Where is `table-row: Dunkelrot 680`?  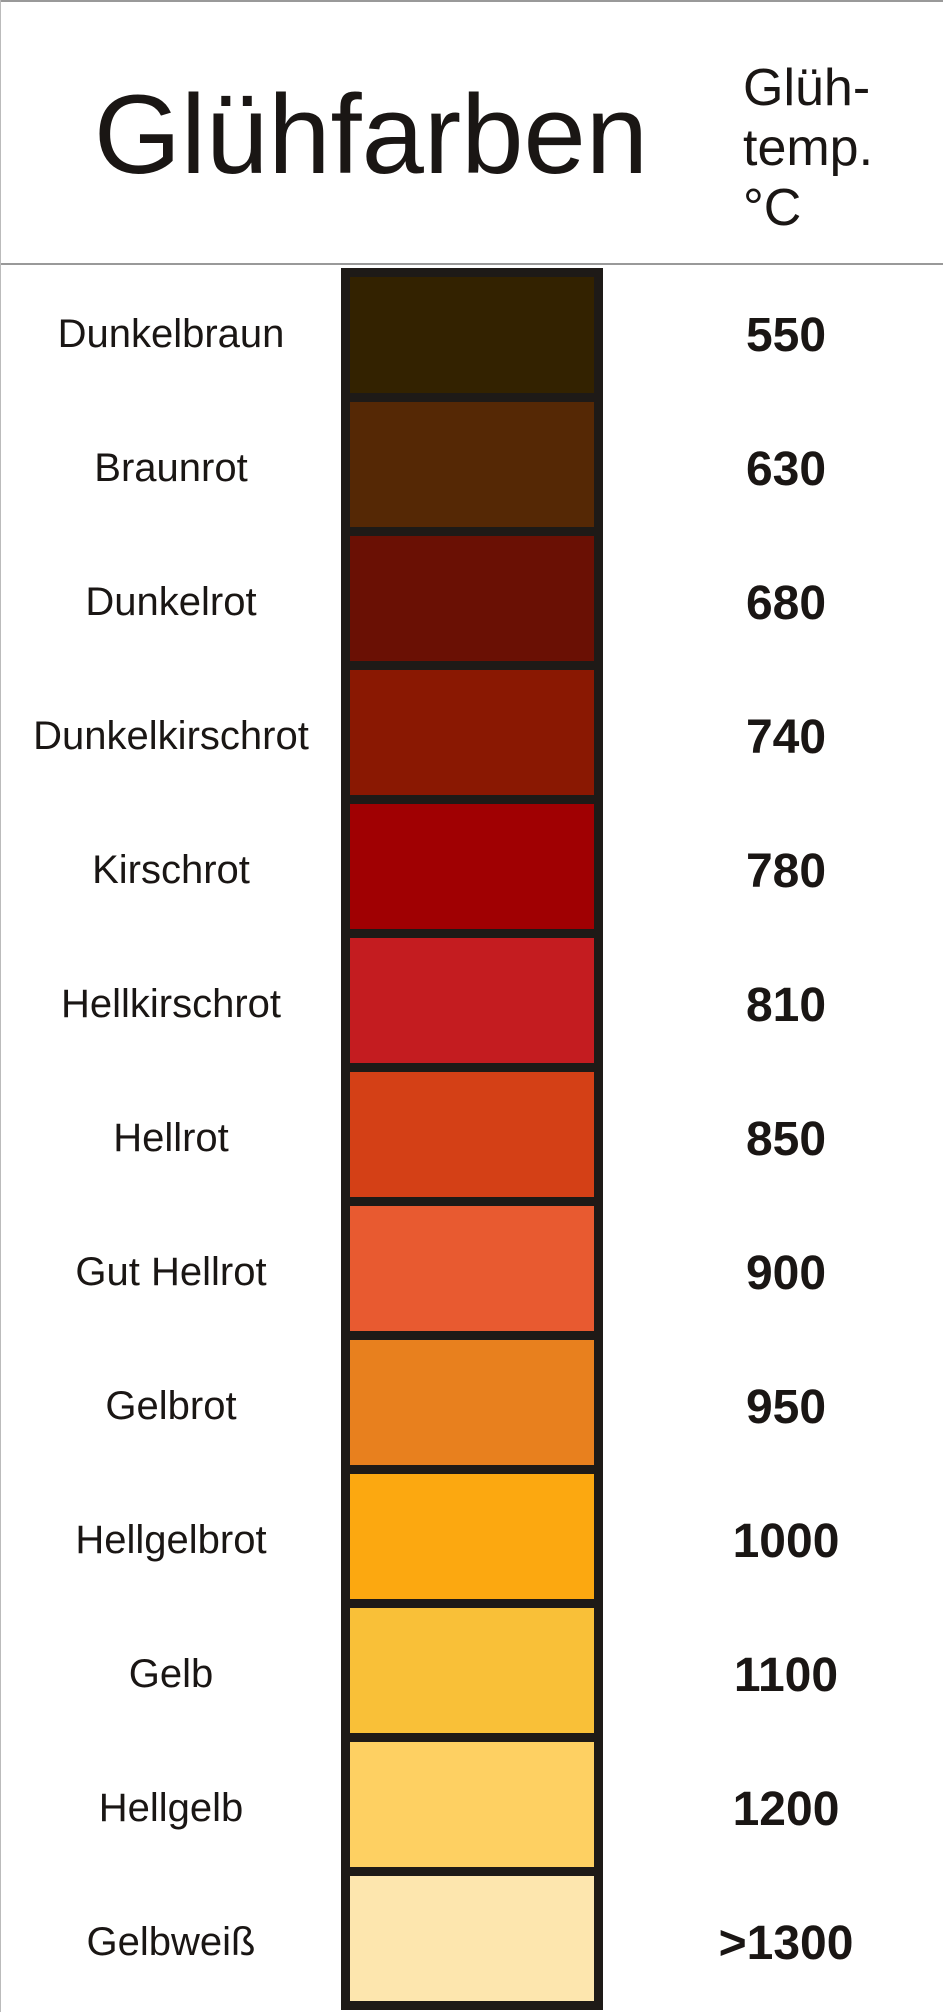 table-row: Dunkelrot 680 is located at coordinates (472, 603).